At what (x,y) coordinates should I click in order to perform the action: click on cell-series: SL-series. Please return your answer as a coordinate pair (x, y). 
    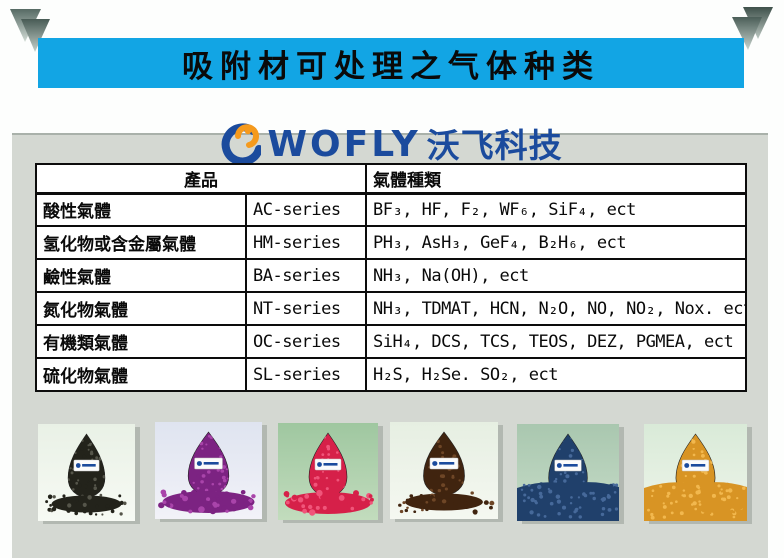
    Looking at the image, I should click on (306, 374).